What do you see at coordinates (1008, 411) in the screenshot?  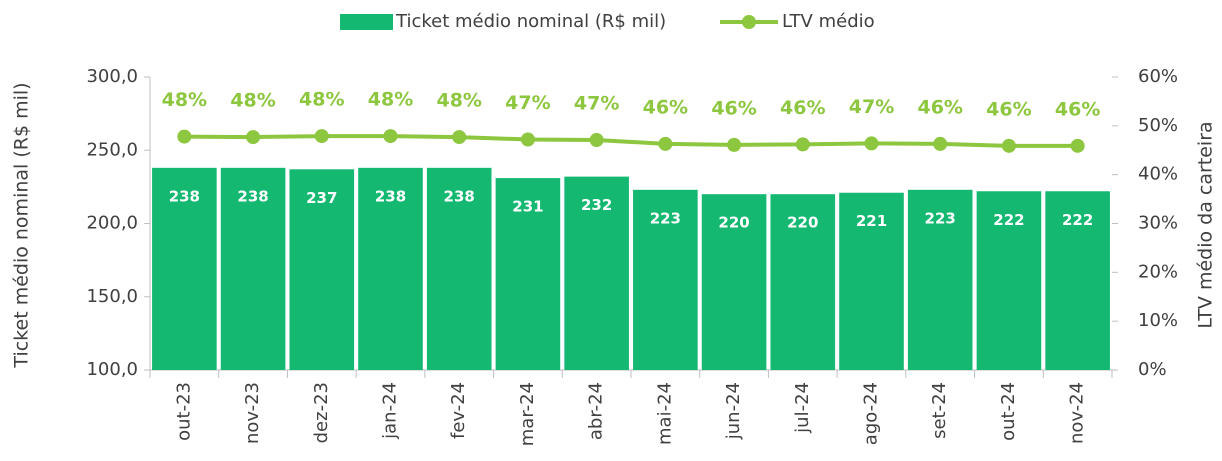 I see `x-tick-label: out-24` at bounding box center [1008, 411].